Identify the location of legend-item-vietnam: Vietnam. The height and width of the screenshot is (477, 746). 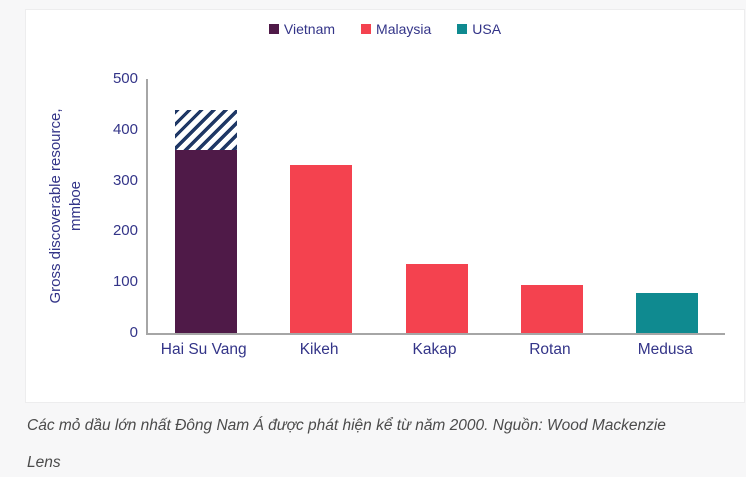
(302, 29).